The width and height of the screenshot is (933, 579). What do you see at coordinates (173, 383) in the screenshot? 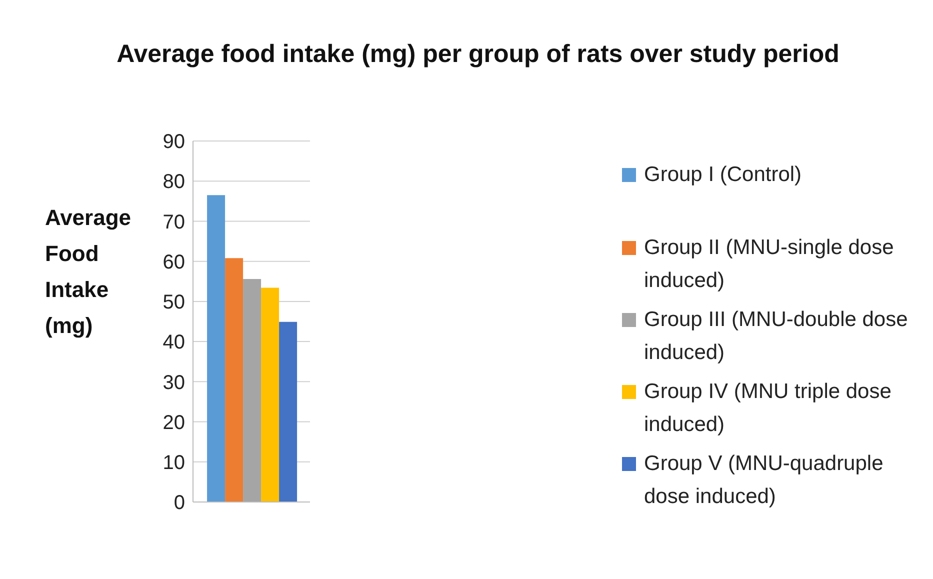
I see `y-tick-label: 30` at bounding box center [173, 383].